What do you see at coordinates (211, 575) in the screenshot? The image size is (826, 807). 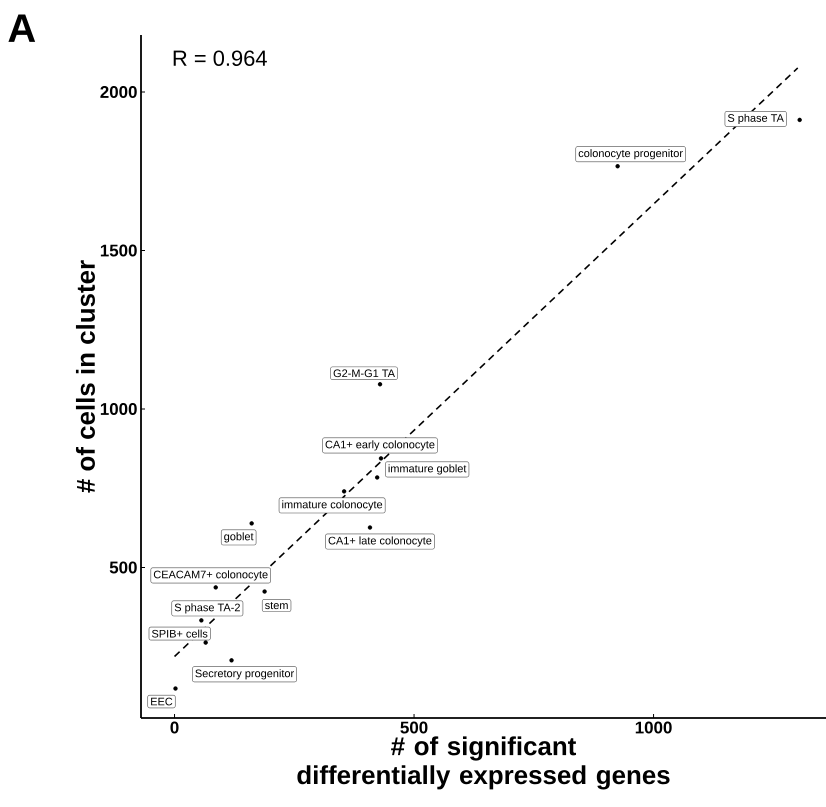 I see `annotation: CEACAM7+ colonocyte` at bounding box center [211, 575].